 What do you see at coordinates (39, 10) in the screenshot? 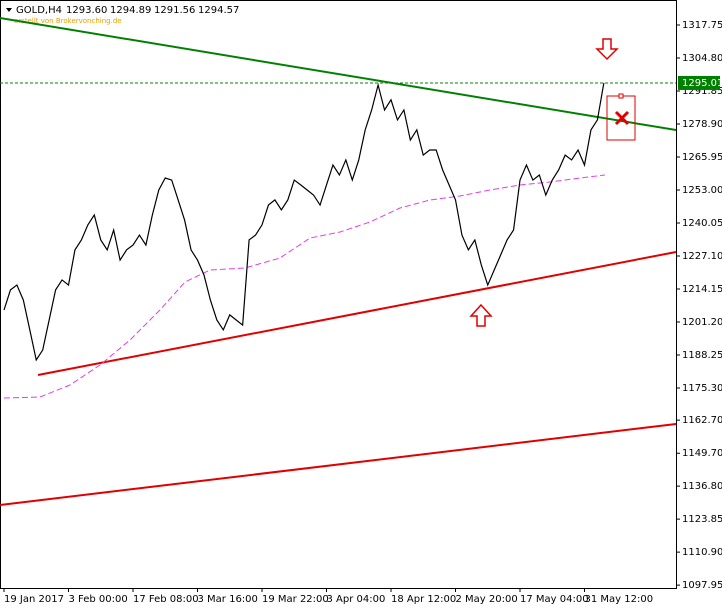
I see `symbol-label: GOLD,H4` at bounding box center [39, 10].